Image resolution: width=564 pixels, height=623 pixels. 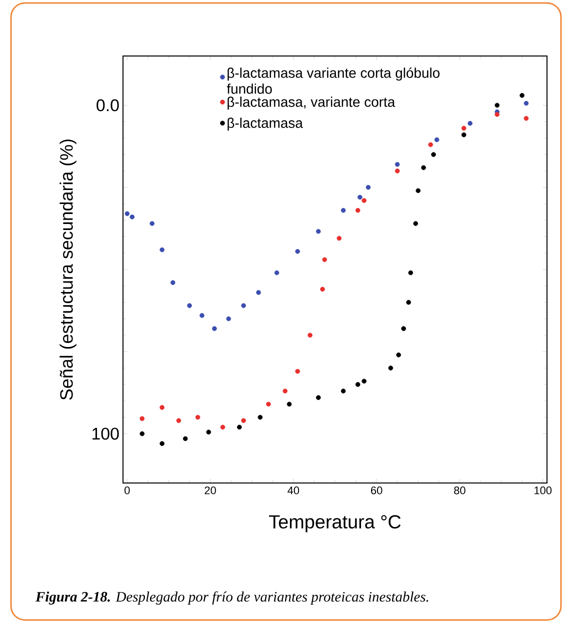 I want to click on x-tick-label: 100, so click(x=543, y=490).